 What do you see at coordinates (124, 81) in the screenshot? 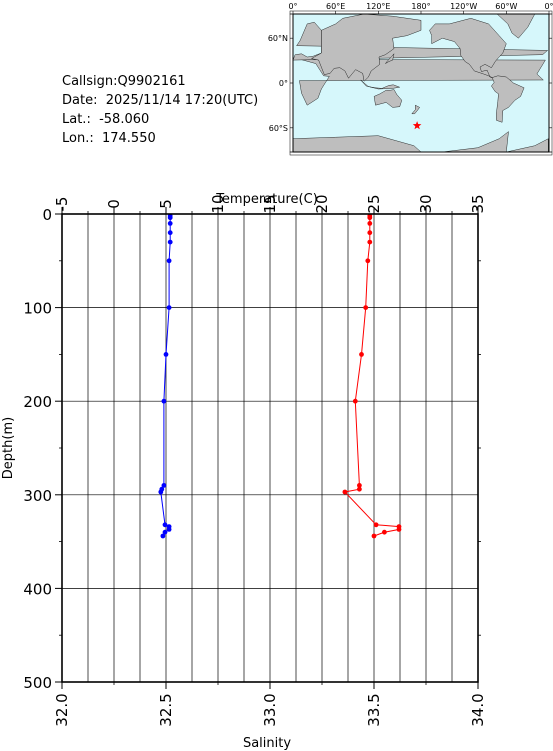
I see `callsign-text: Callsign:Q9902161` at bounding box center [124, 81].